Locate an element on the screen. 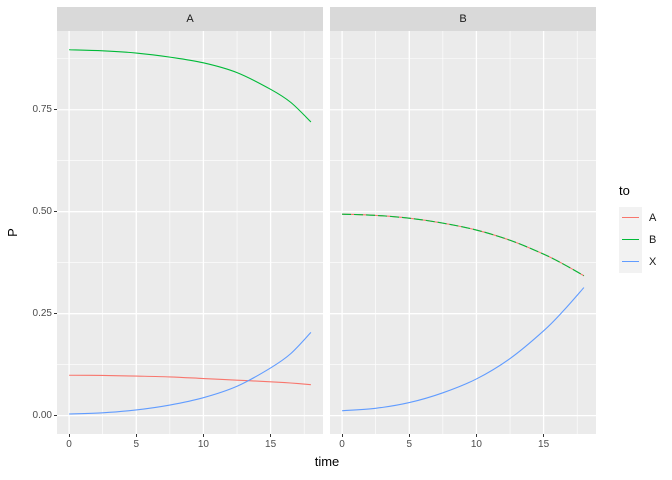 The image size is (672, 480). facet-strip-B: B is located at coordinates (463, 19).